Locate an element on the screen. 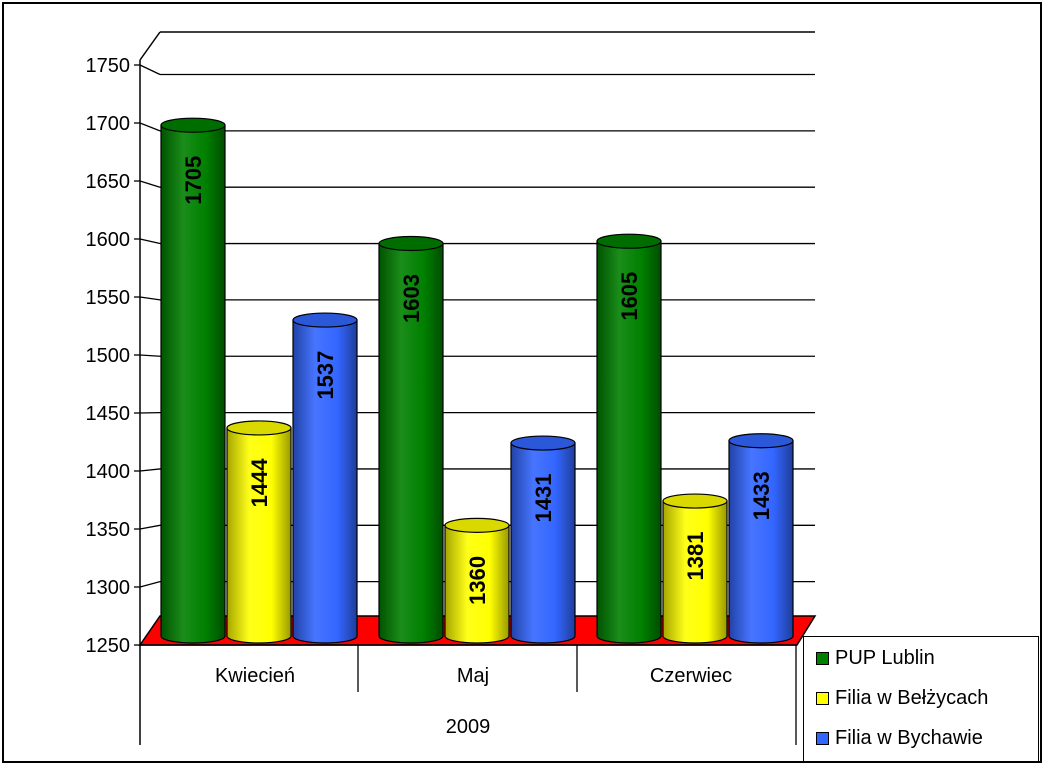 This screenshot has height=767, width=1046. y-tick-label: 1650 is located at coordinates (108, 182).